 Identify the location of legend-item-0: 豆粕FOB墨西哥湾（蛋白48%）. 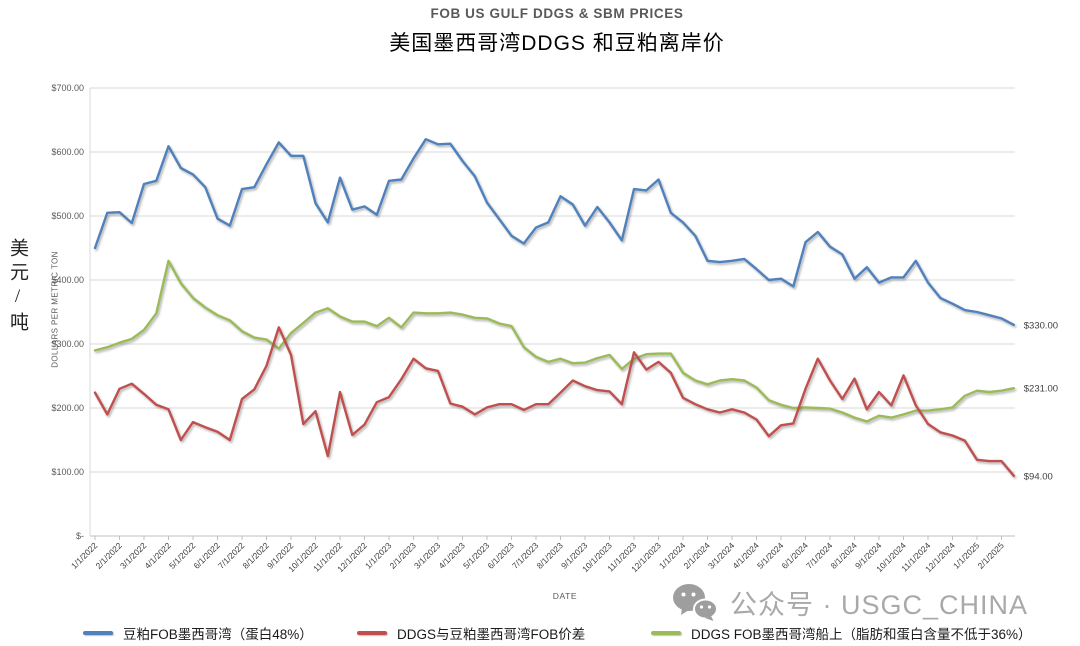
(198, 632).